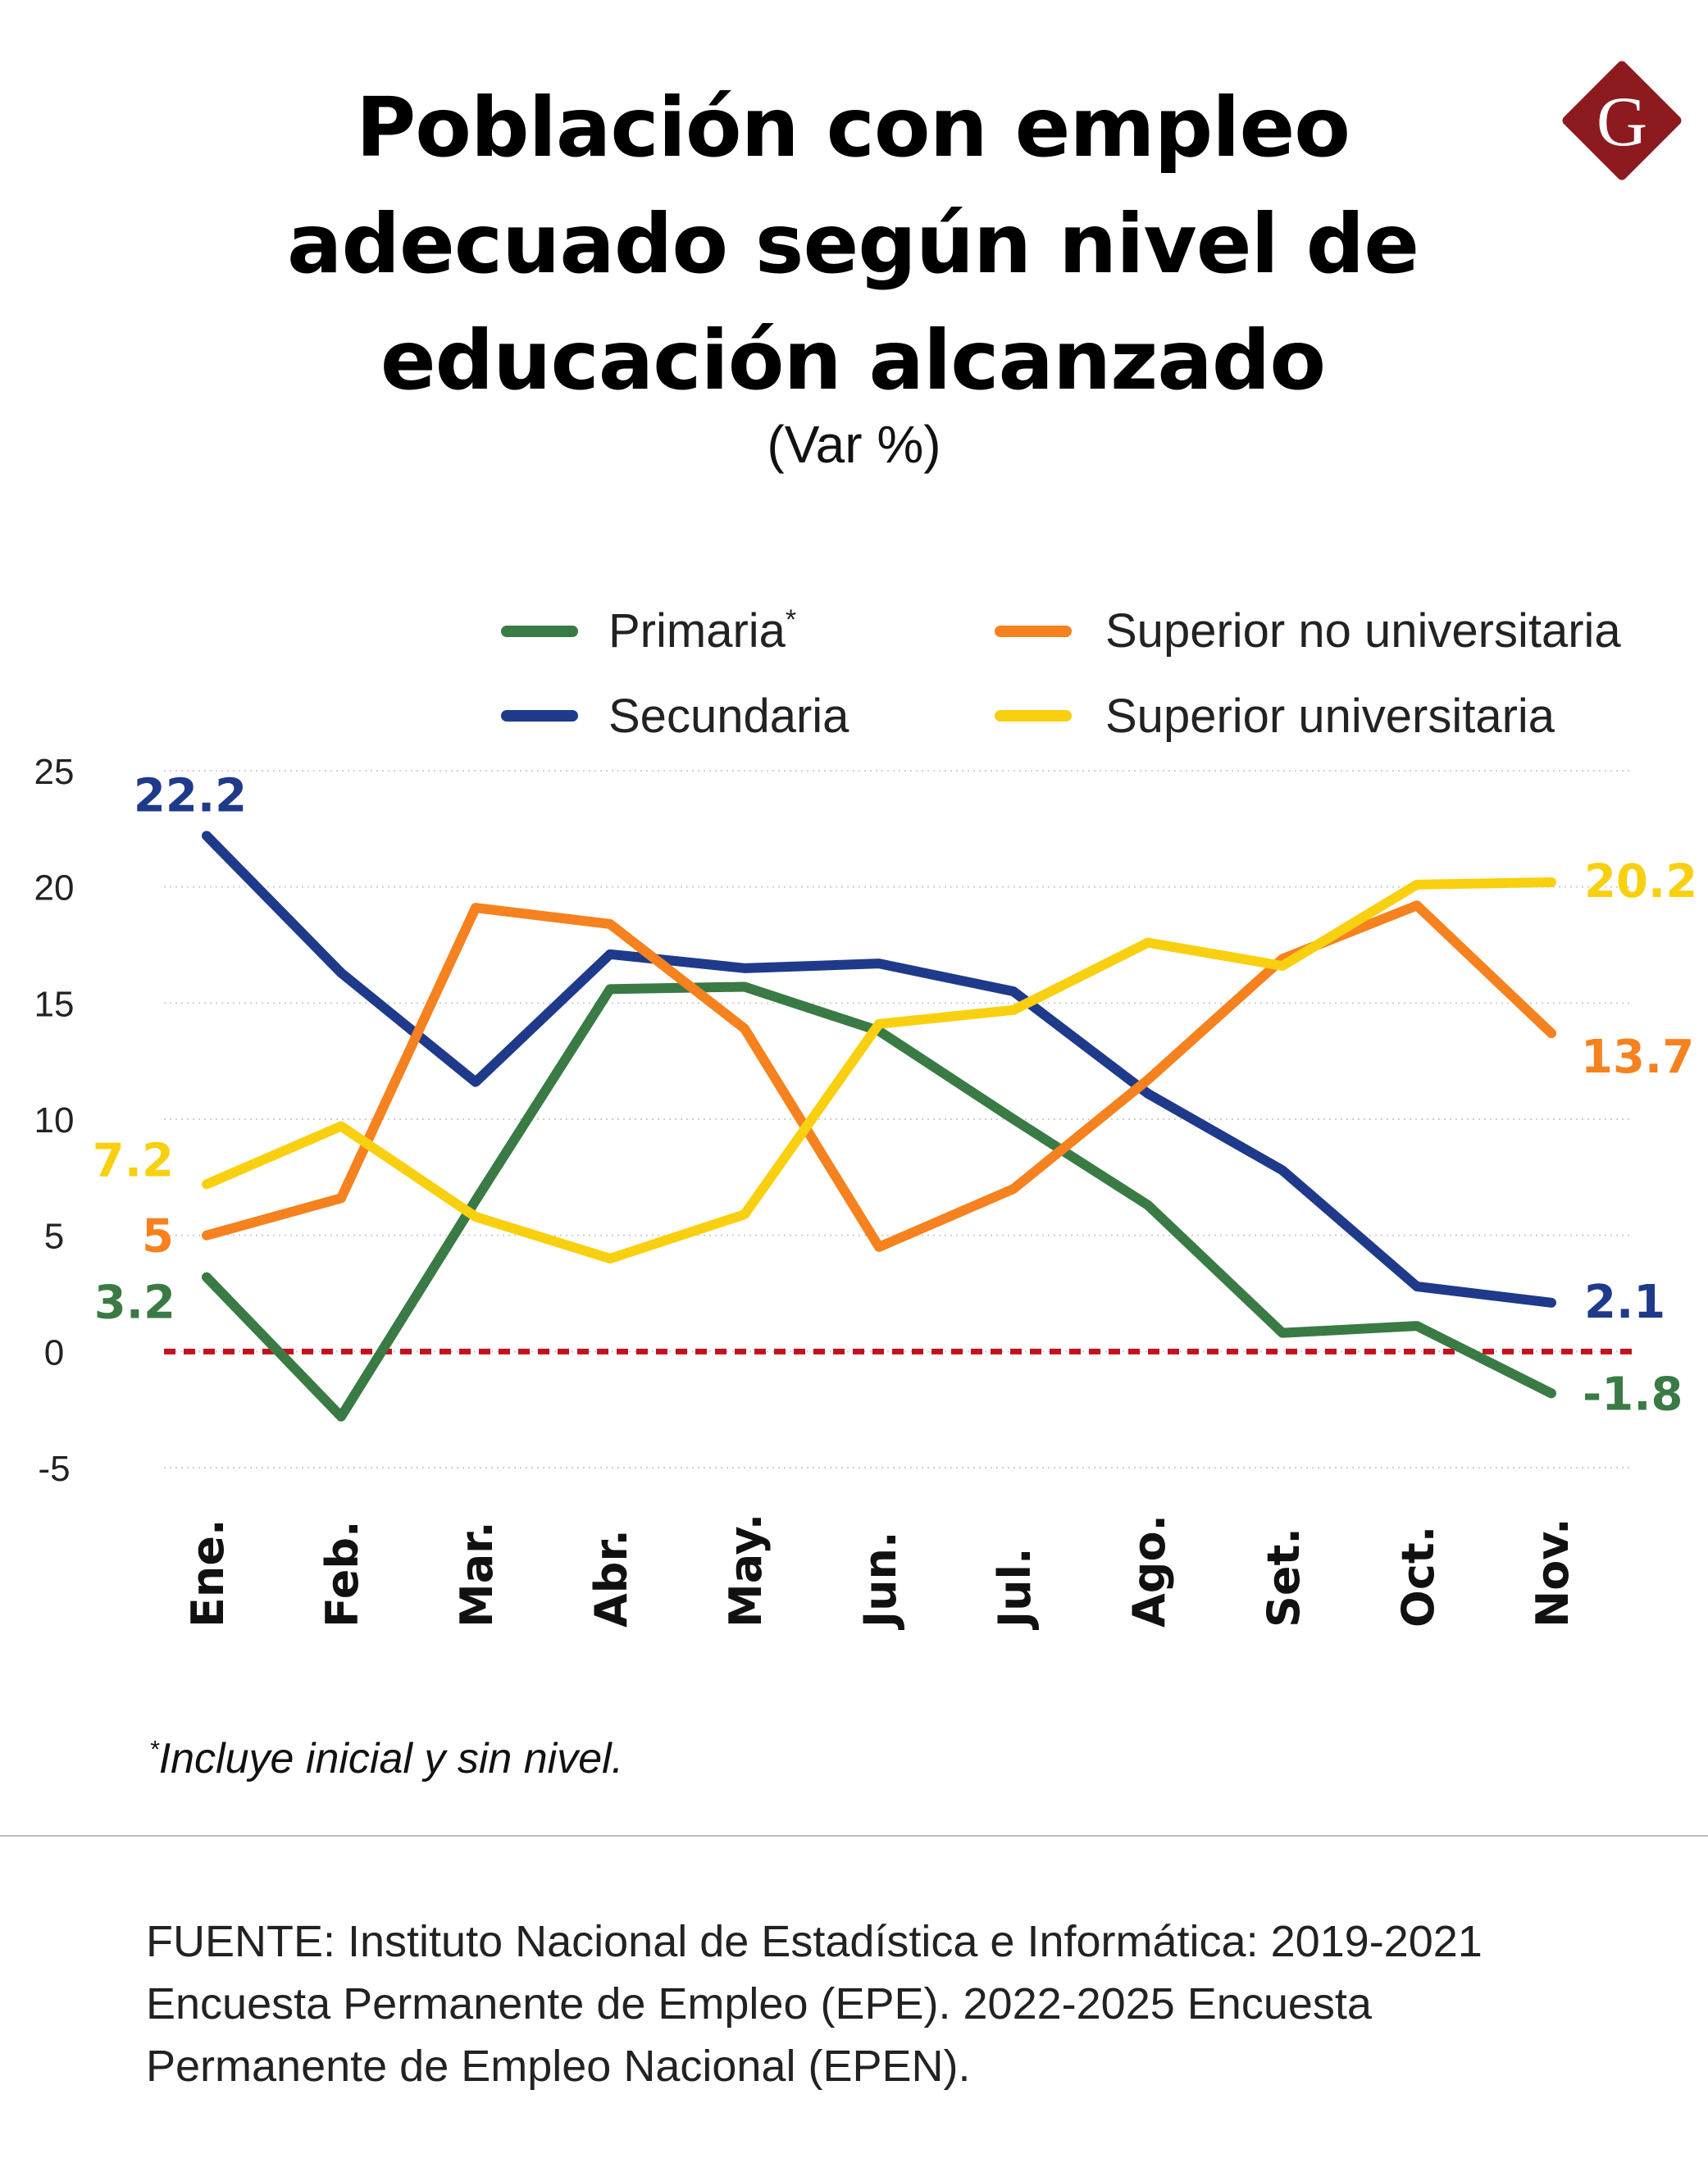 The image size is (1708, 2181). I want to click on legend-label-superior-universitaria: Superior universitaria, so click(1330, 717).